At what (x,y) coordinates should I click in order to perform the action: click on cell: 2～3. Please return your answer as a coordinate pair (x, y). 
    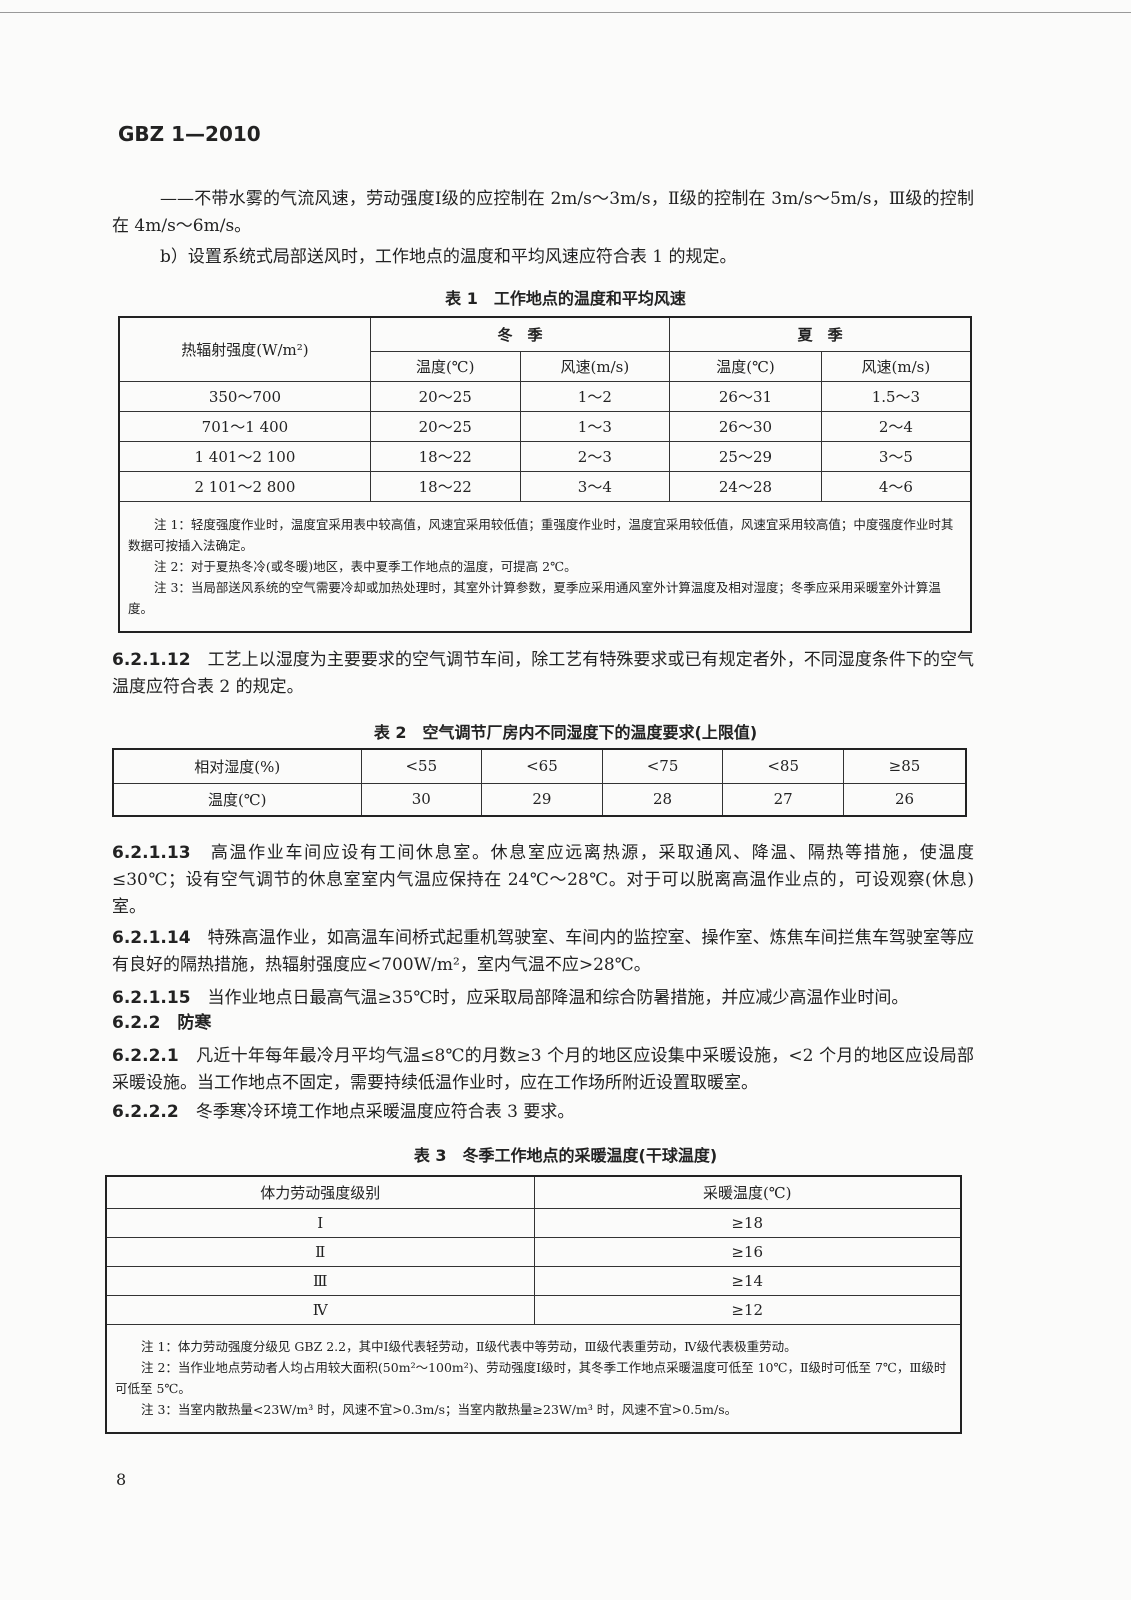
    Looking at the image, I should click on (595, 456).